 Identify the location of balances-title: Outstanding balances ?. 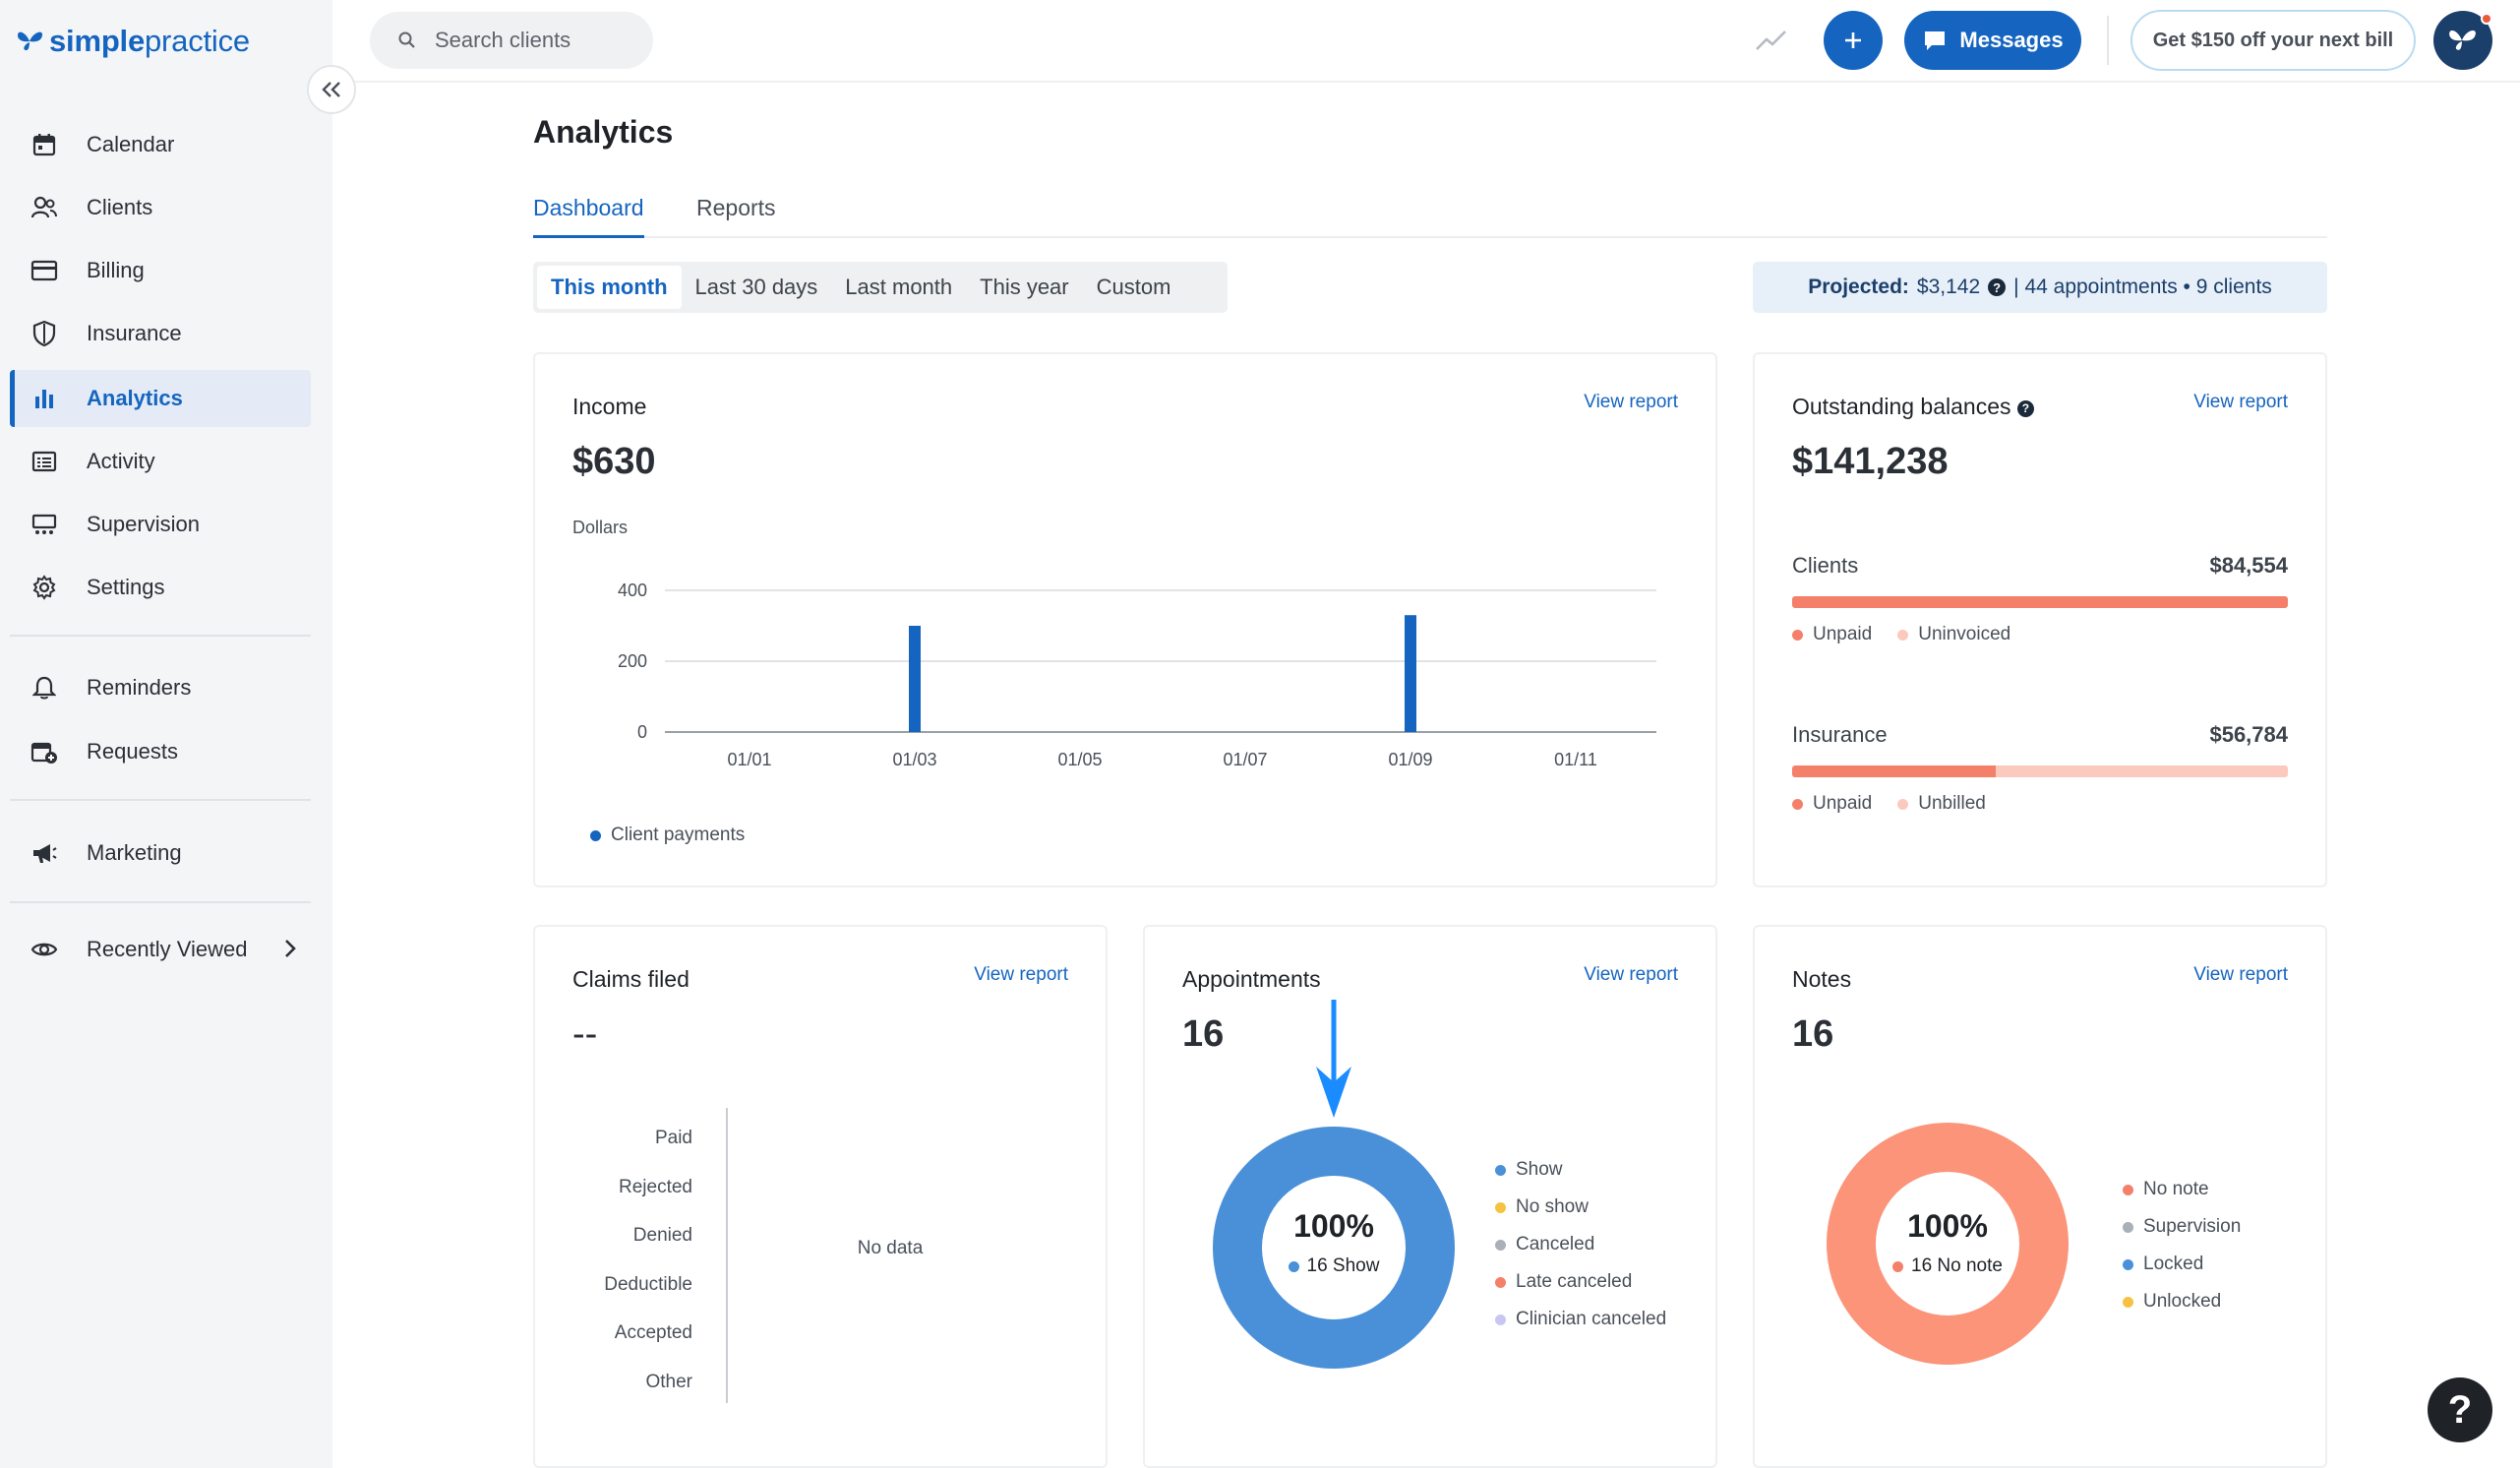
(1913, 407).